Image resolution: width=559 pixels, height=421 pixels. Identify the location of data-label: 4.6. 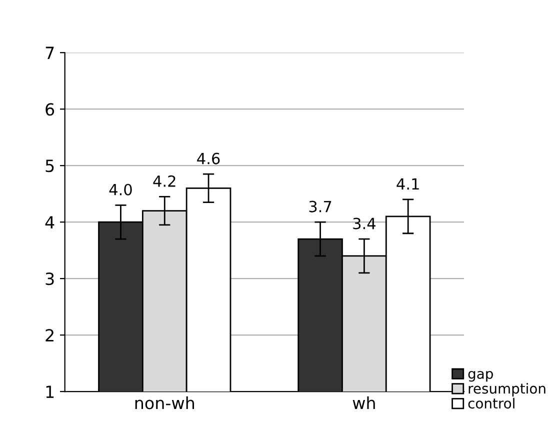
(208, 158).